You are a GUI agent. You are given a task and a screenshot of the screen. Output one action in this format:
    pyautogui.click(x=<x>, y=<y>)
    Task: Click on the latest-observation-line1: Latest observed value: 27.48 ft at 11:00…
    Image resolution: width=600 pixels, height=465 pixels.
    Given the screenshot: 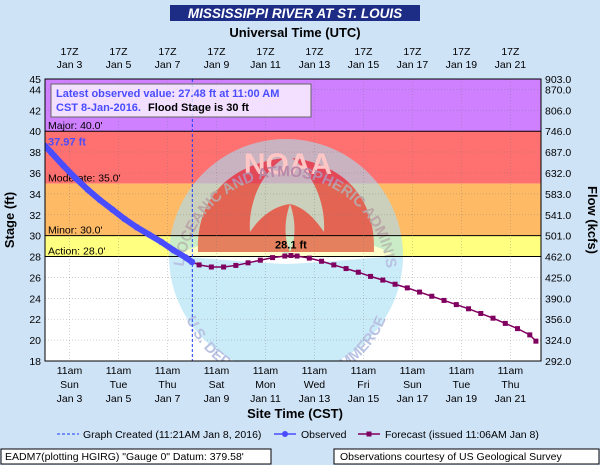 What is the action you would take?
    pyautogui.click(x=167, y=94)
    